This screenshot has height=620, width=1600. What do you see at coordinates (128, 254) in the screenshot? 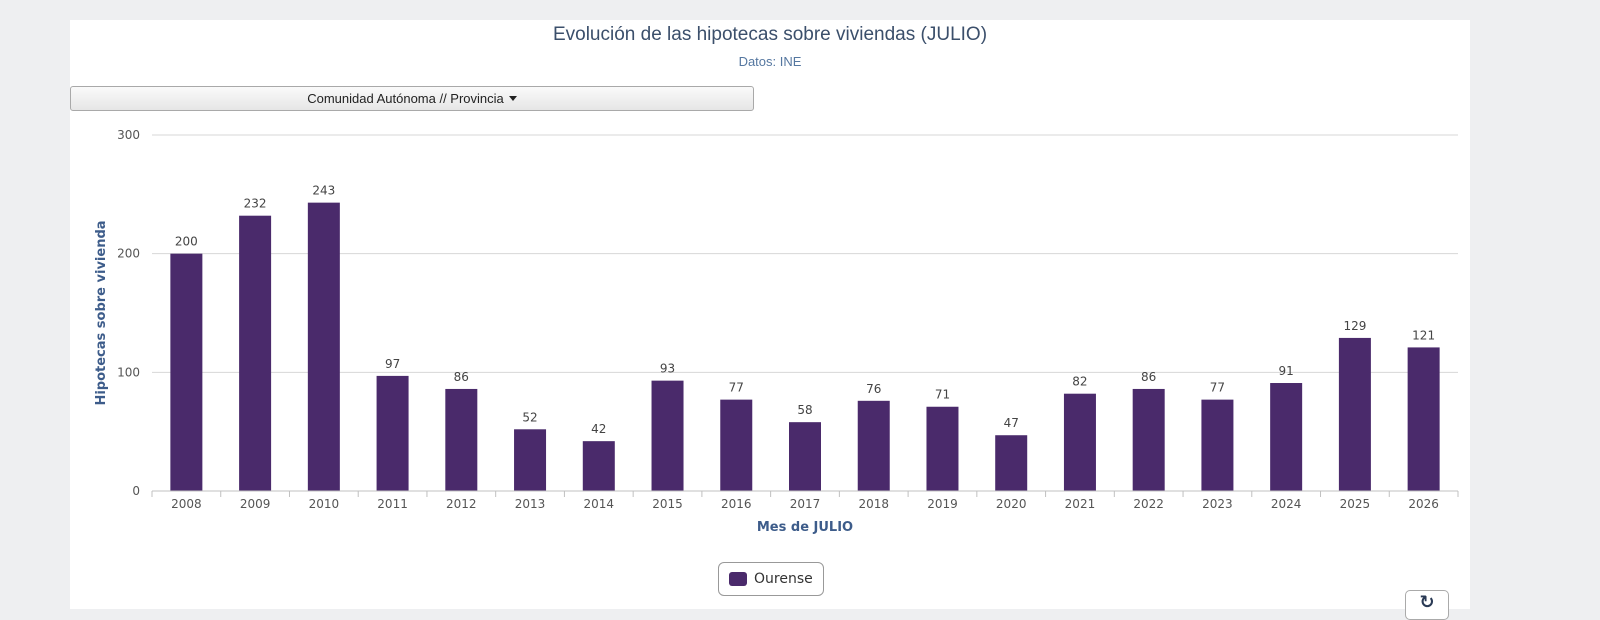
I see `y-tick-label: 200` at bounding box center [128, 254].